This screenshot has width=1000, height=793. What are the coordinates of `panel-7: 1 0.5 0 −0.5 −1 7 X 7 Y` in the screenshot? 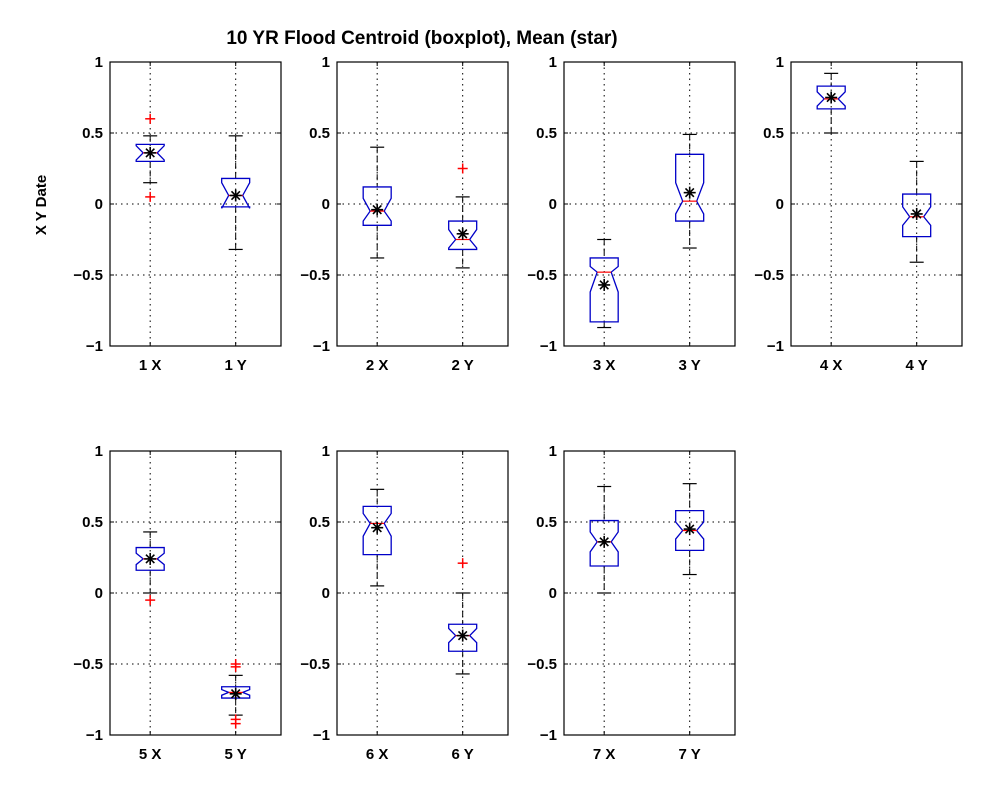 It's located at (631, 603).